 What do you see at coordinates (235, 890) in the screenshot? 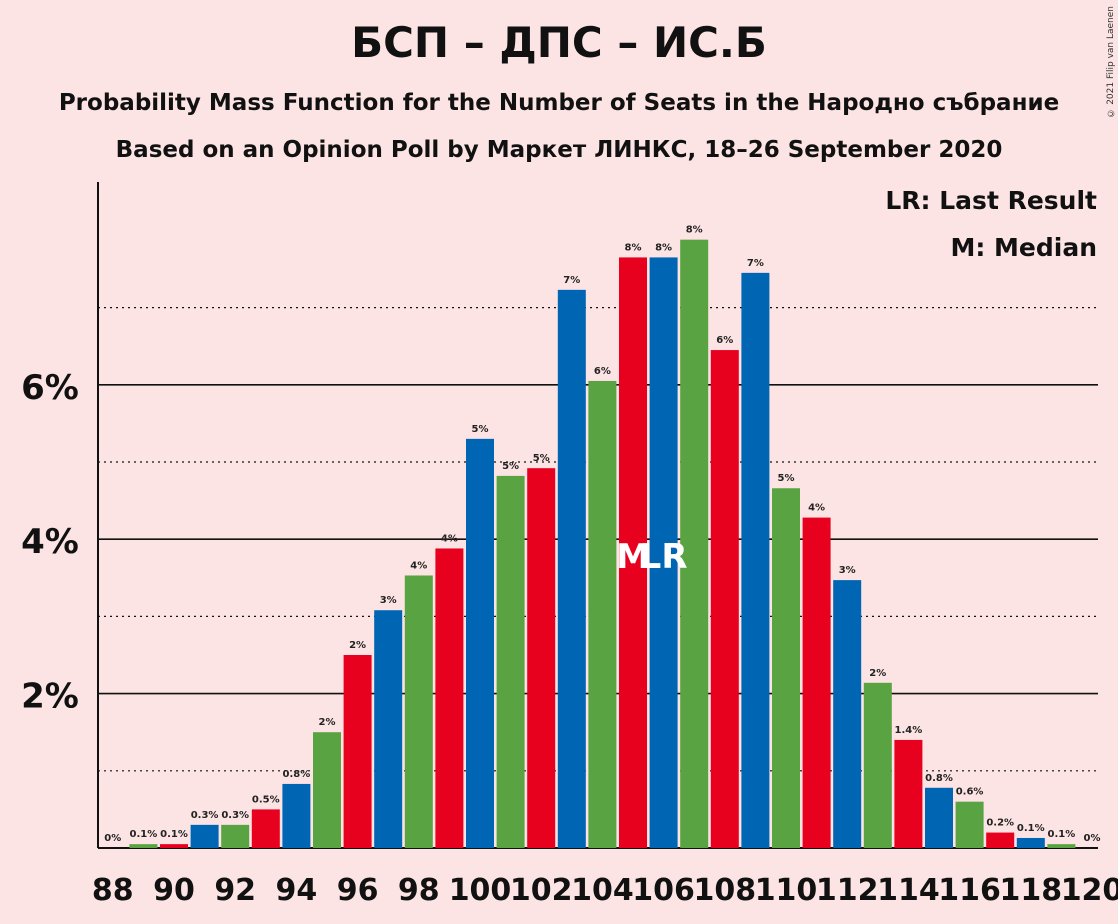
I see `x-tick-label: 92` at bounding box center [235, 890].